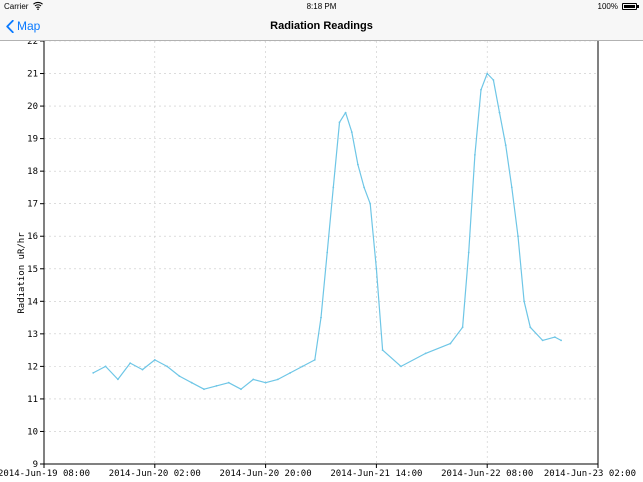 The width and height of the screenshot is (643, 482). Describe the element at coordinates (155, 474) in the screenshot. I see `x-tick-label: 2014-Jun-20 02:00` at that location.